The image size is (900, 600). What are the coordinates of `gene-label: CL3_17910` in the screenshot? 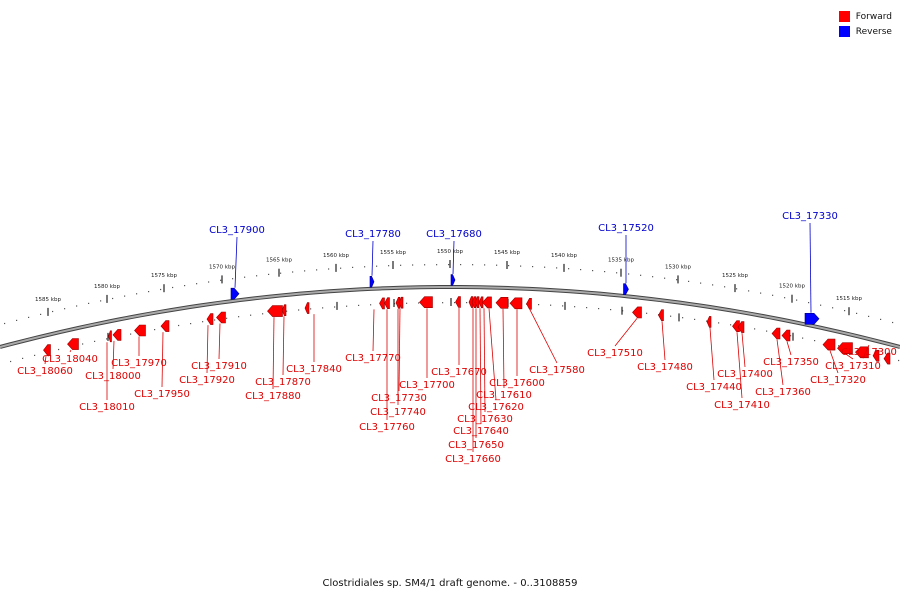 It's located at (219, 366).